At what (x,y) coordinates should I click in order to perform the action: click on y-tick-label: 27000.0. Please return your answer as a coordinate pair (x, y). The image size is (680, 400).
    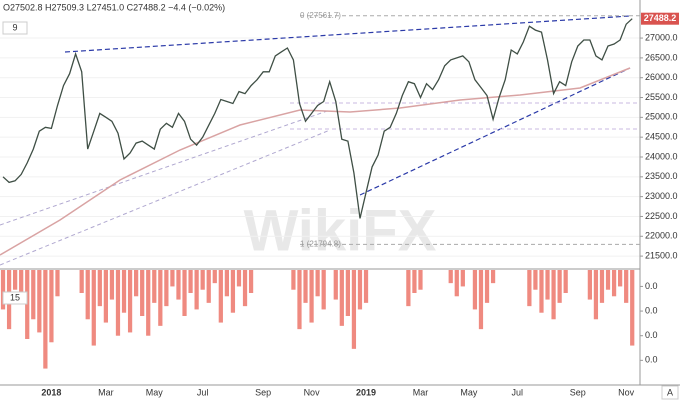
    Looking at the image, I should click on (661, 37).